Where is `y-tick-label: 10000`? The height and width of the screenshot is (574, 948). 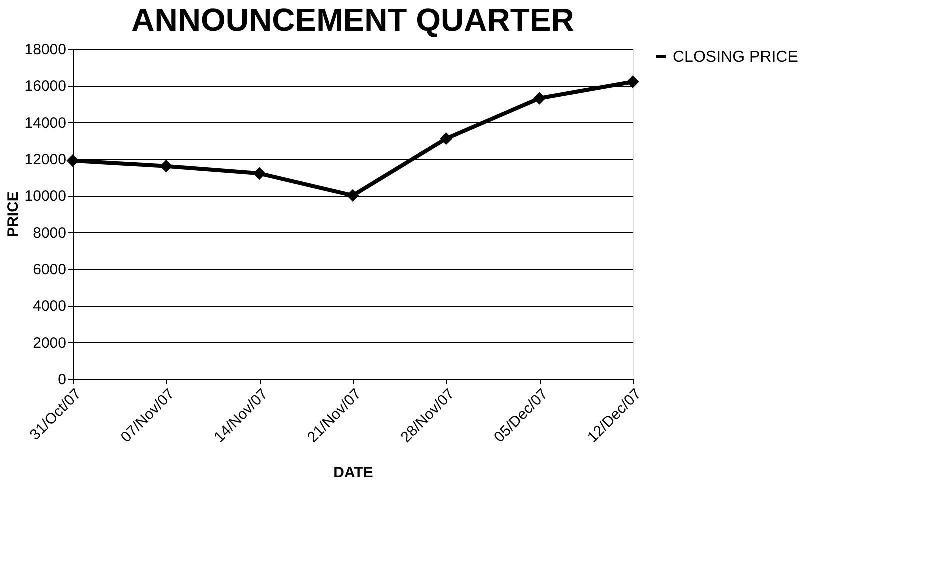
y-tick-label: 10000 is located at coordinates (45, 197).